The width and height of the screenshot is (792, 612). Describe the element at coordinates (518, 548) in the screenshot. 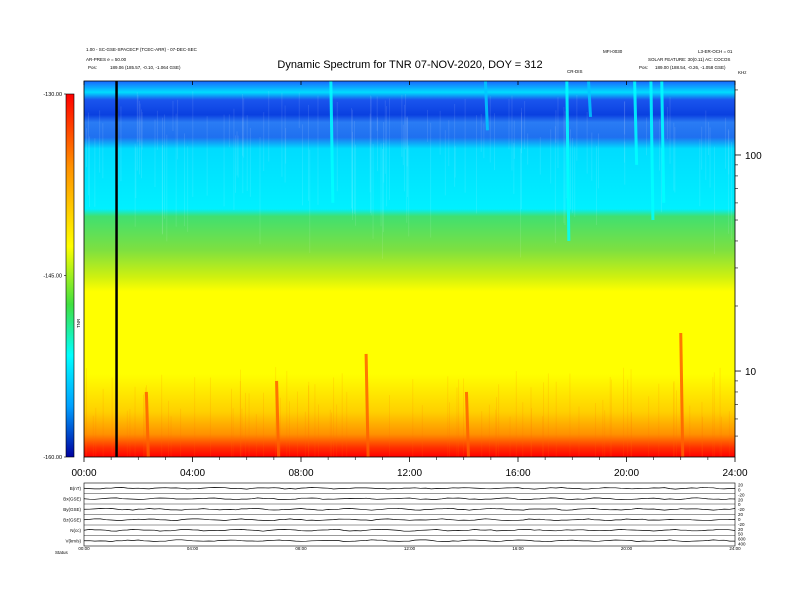

I see `panel-time-tick: 16:00` at that location.